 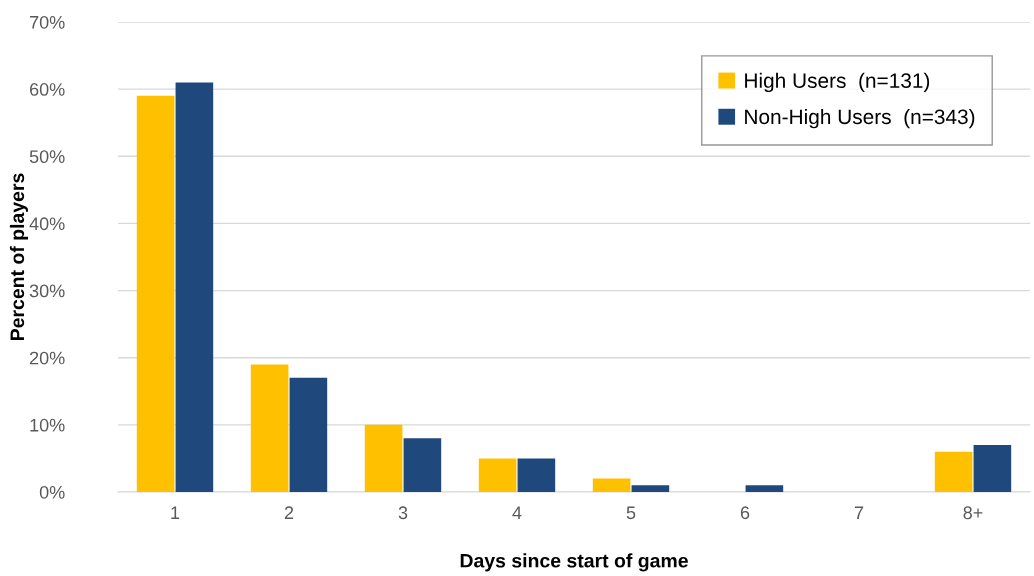 I want to click on y-tick-label: 50%, so click(x=47, y=157).